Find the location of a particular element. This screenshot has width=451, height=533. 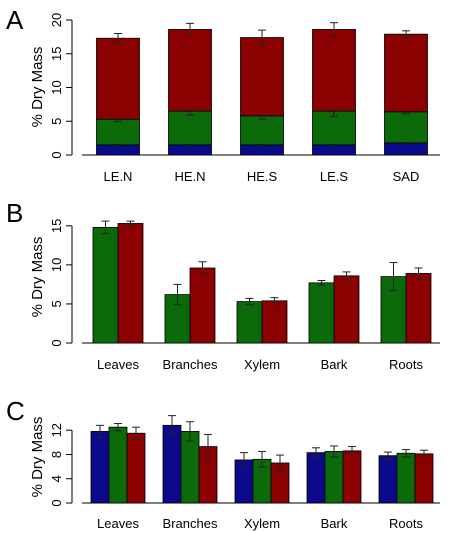

panel-letter: C is located at coordinates (15, 411).